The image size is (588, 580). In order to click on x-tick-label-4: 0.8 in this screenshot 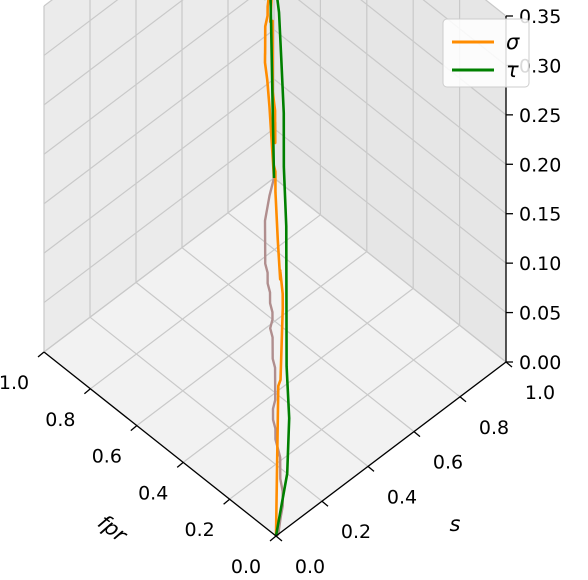, I will do `click(60, 420)`.